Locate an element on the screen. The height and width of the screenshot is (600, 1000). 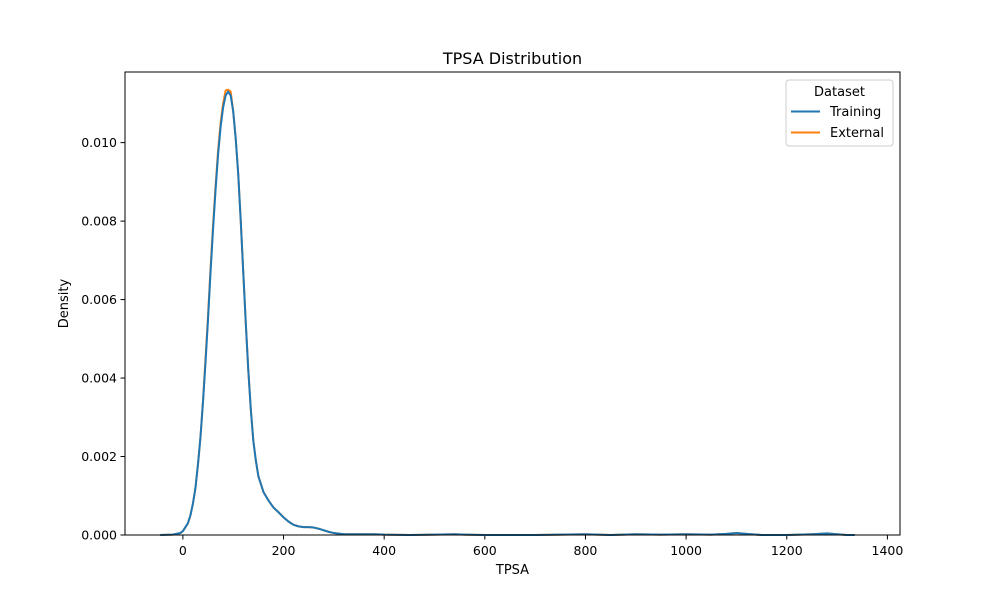
x-tick-label: 1000 is located at coordinates (686, 550).